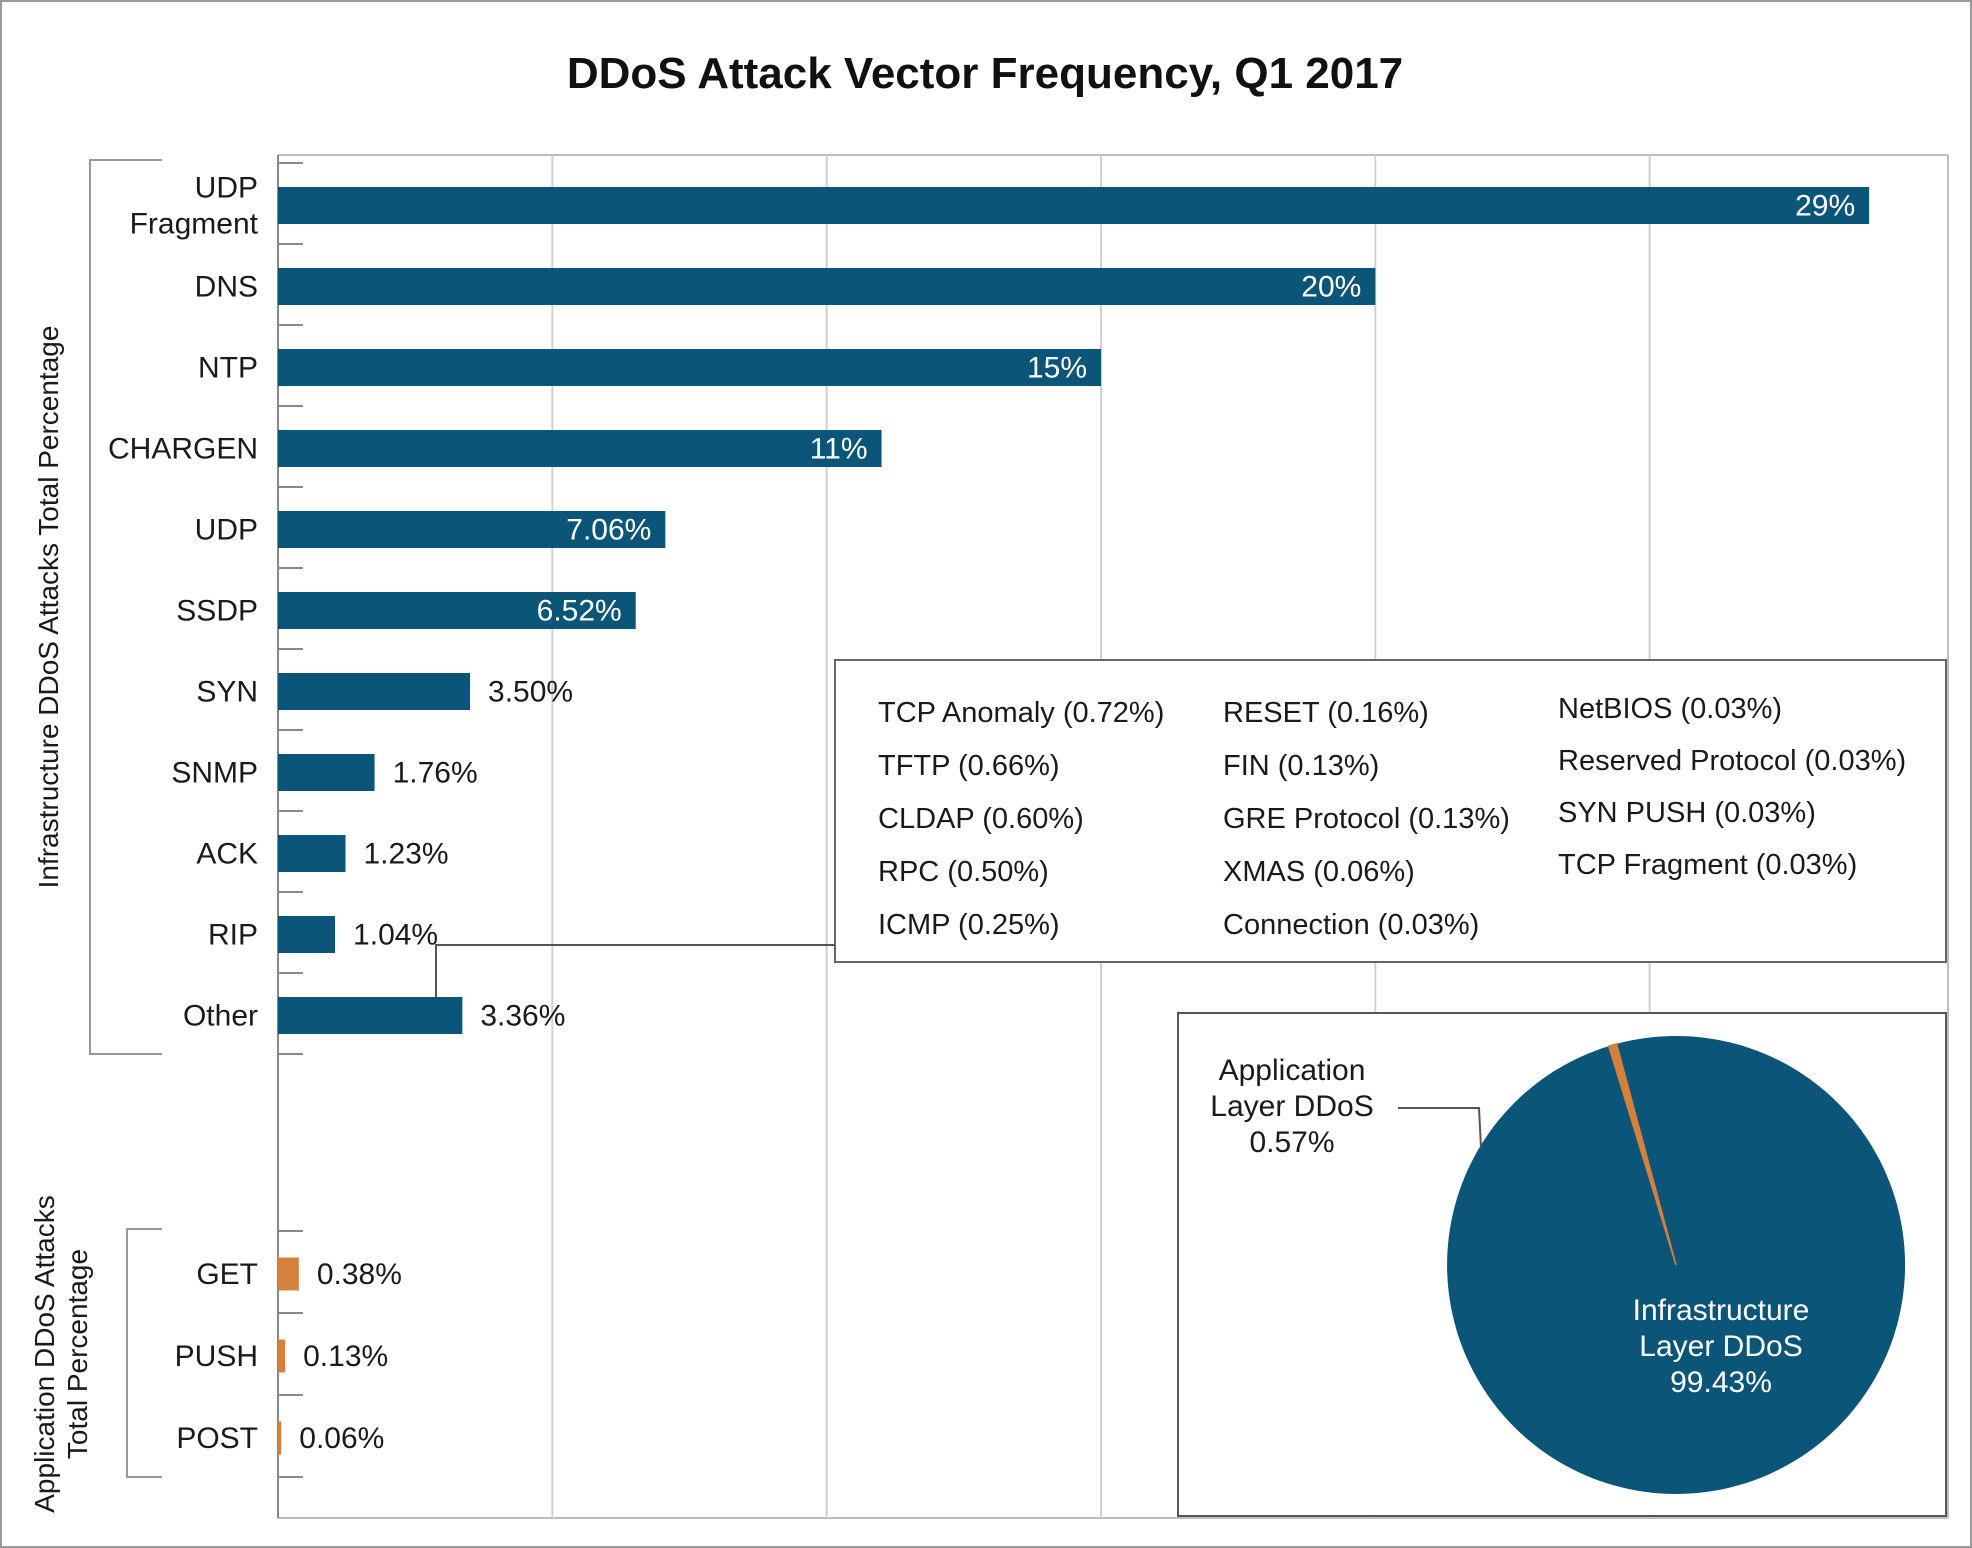 Image resolution: width=1972 pixels, height=1548 pixels. Describe the element at coordinates (1057, 368) in the screenshot. I see `data-label: 15%` at that location.